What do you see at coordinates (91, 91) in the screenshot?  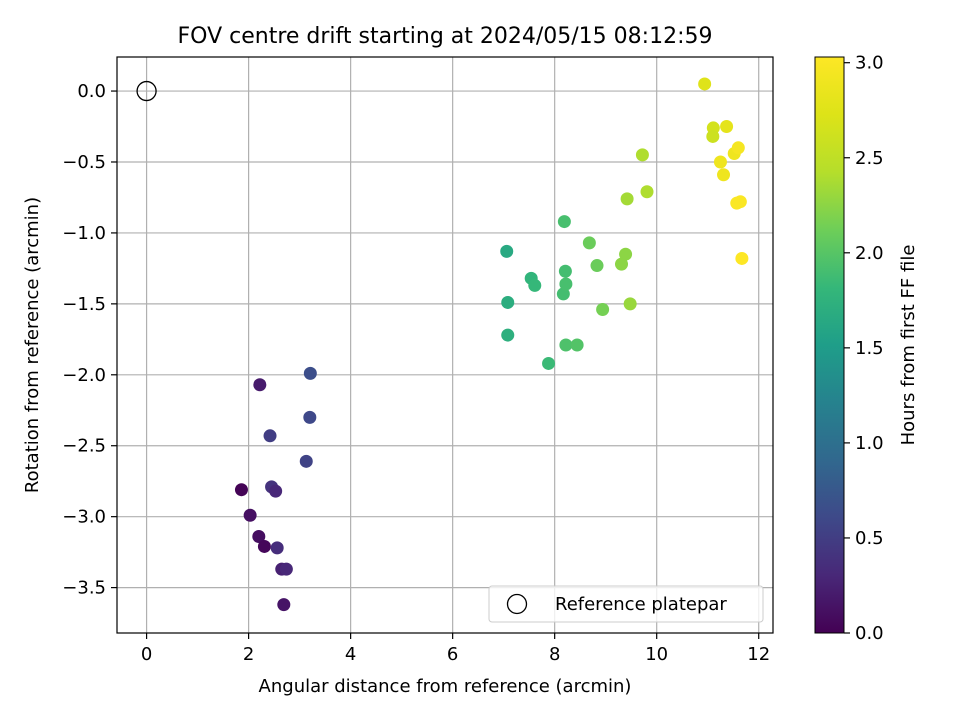 I see `y-tick-label: 0.0` at bounding box center [91, 91].